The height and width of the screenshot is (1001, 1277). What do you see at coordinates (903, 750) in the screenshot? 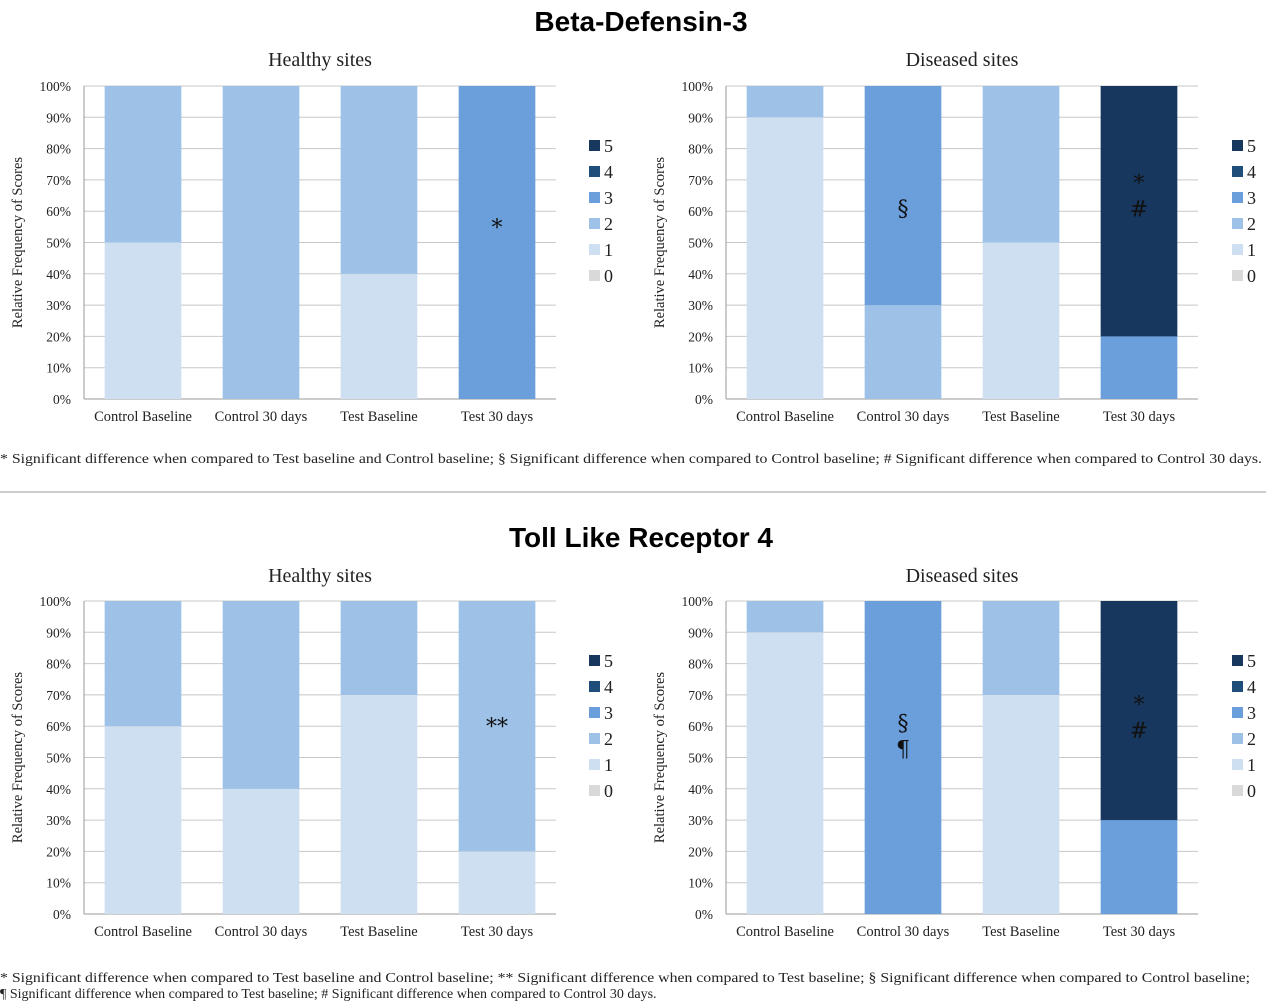
I see `significance-mark: ¶` at bounding box center [903, 750].